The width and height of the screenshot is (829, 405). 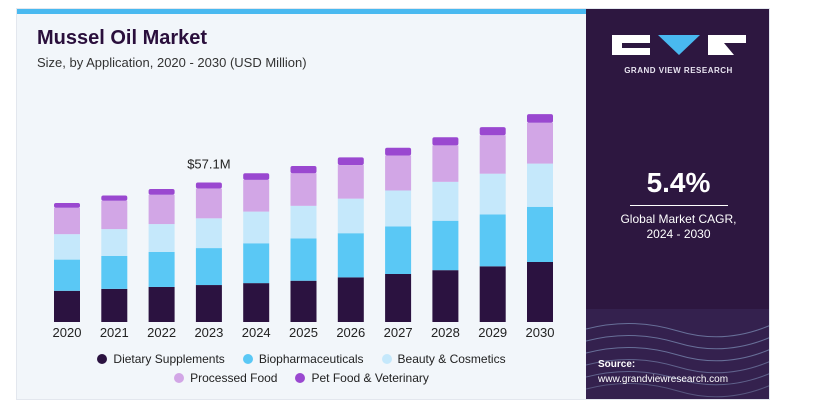 What do you see at coordinates (161, 332) in the screenshot?
I see `x-tick-label: 2022` at bounding box center [161, 332].